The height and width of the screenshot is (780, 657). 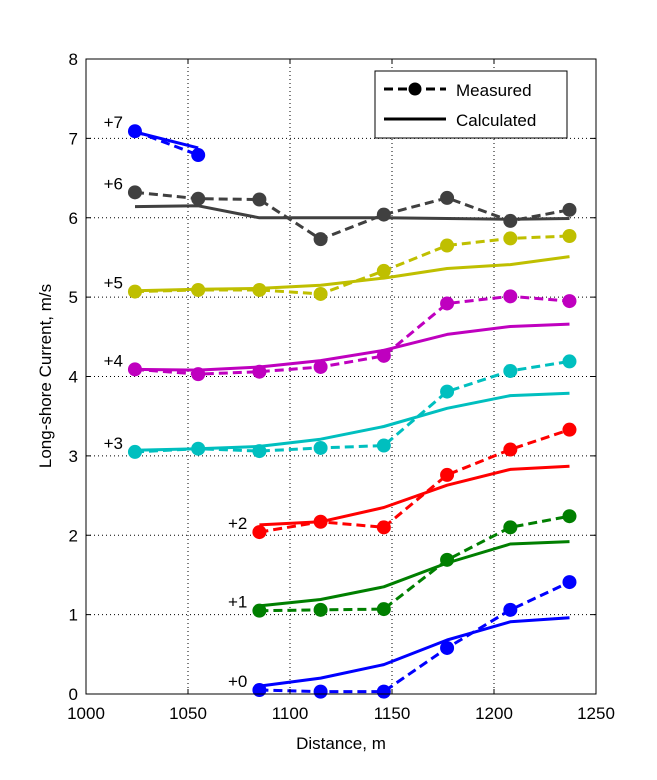 What do you see at coordinates (494, 713) in the screenshot?
I see `x-tick-label: 1200` at bounding box center [494, 713].